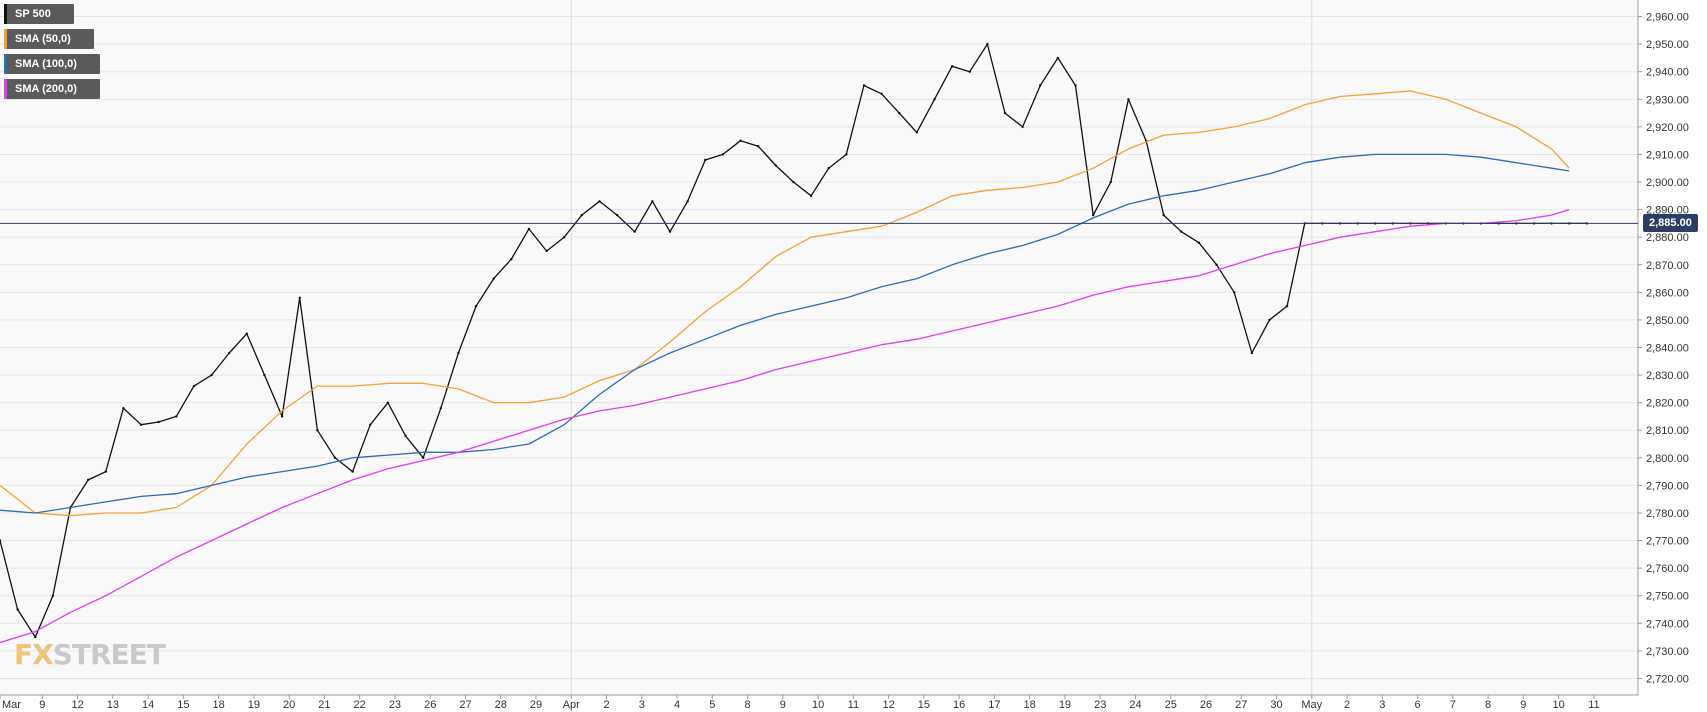  I want to click on y-tick-label: 2,940.00, so click(1667, 73).